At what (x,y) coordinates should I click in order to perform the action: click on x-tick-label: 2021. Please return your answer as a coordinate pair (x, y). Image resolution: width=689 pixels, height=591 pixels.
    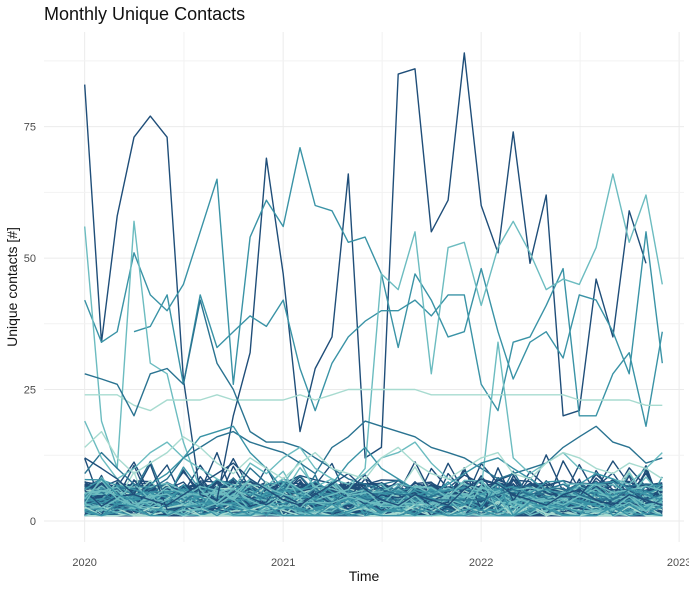
    Looking at the image, I should click on (283, 563).